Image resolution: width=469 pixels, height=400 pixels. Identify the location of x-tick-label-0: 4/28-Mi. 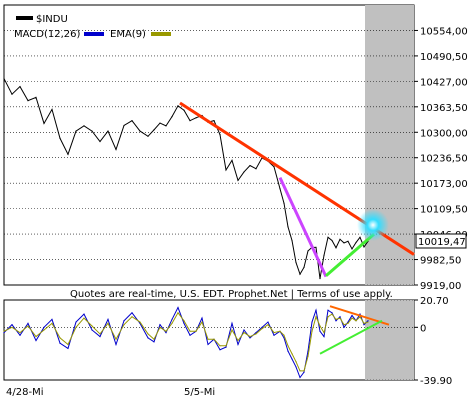
(24, 392).